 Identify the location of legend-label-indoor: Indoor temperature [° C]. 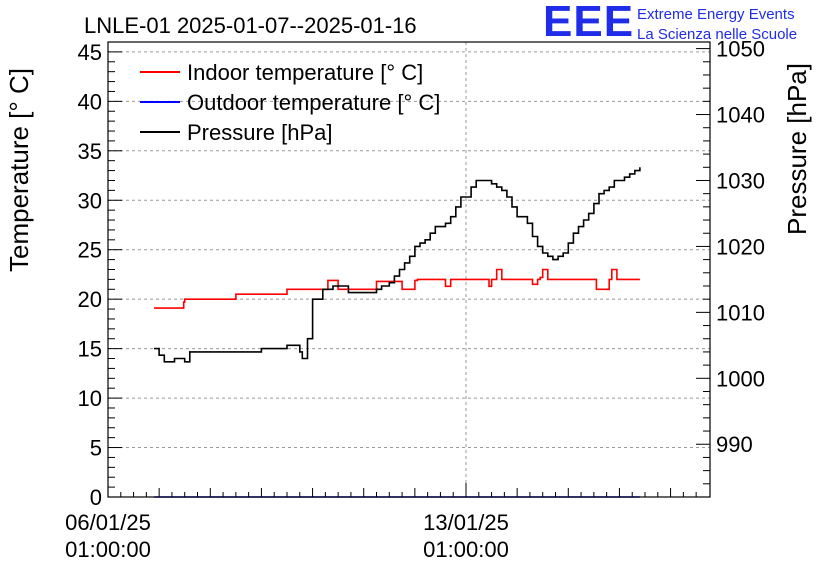
(305, 72).